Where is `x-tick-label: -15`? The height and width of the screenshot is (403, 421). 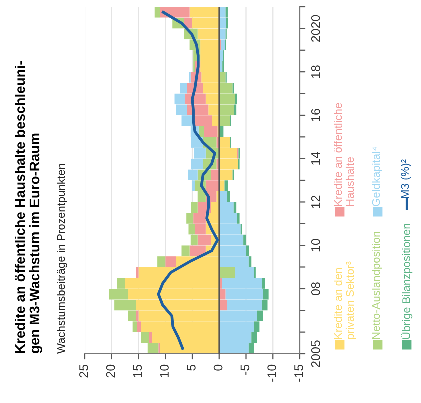
x-tick-label: -15 is located at coordinates (299, 373).